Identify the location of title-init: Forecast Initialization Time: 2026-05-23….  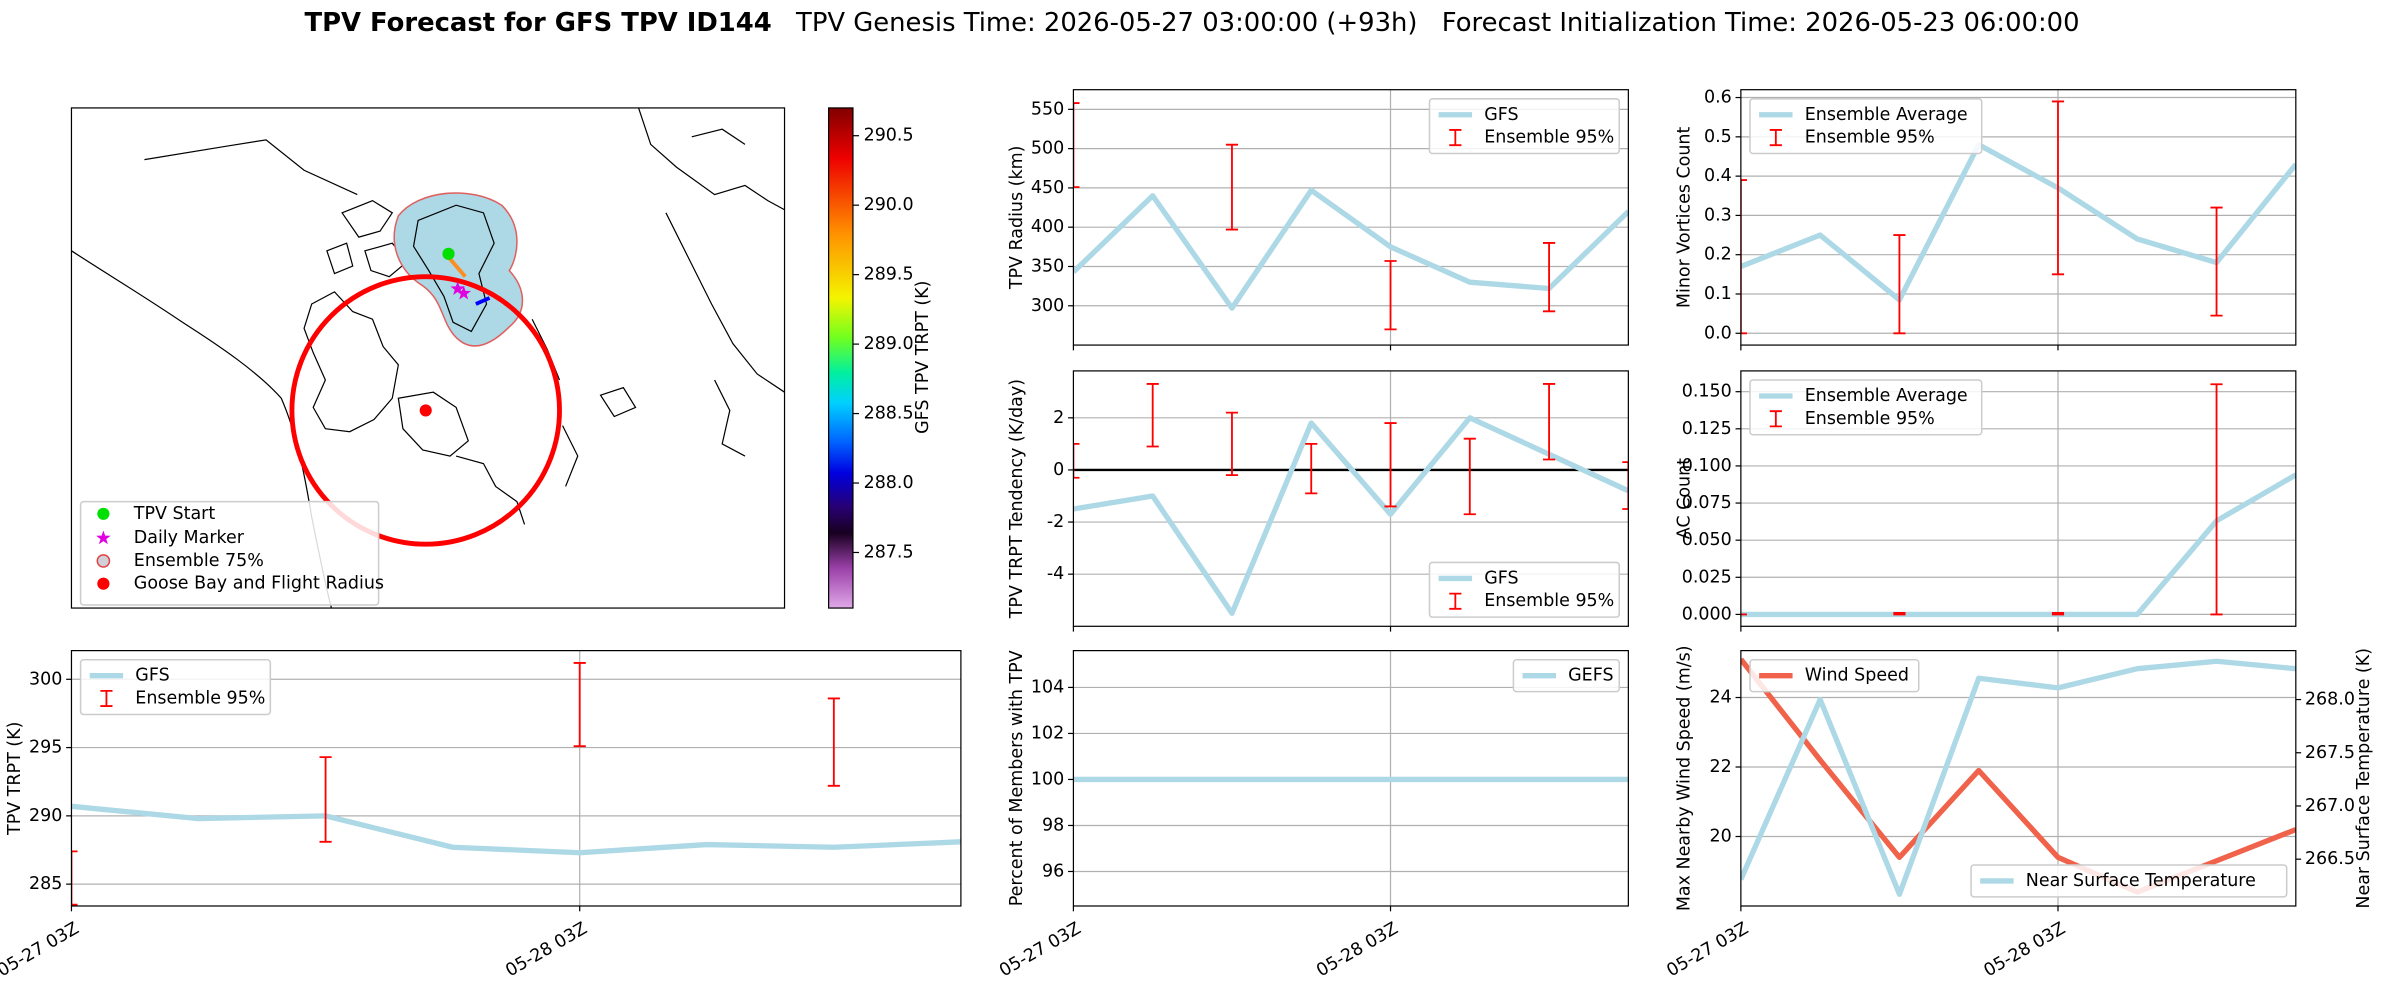
(1761, 22).